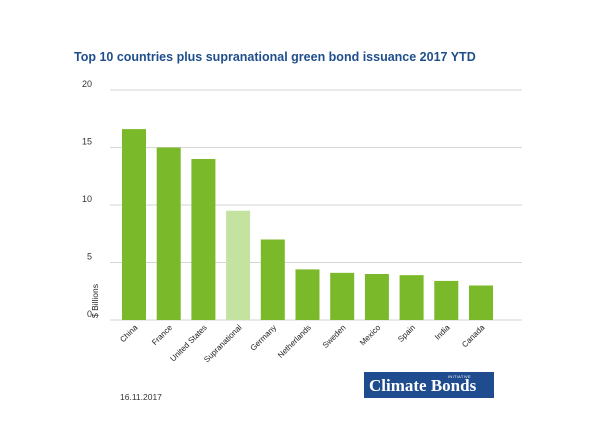  What do you see at coordinates (162, 335) in the screenshot?
I see `x-tick-label: France` at bounding box center [162, 335].